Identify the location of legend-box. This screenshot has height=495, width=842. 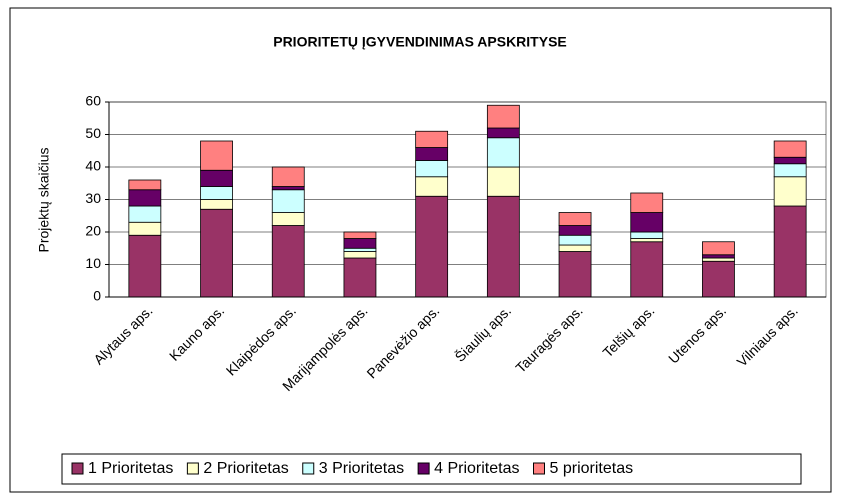
(431, 469).